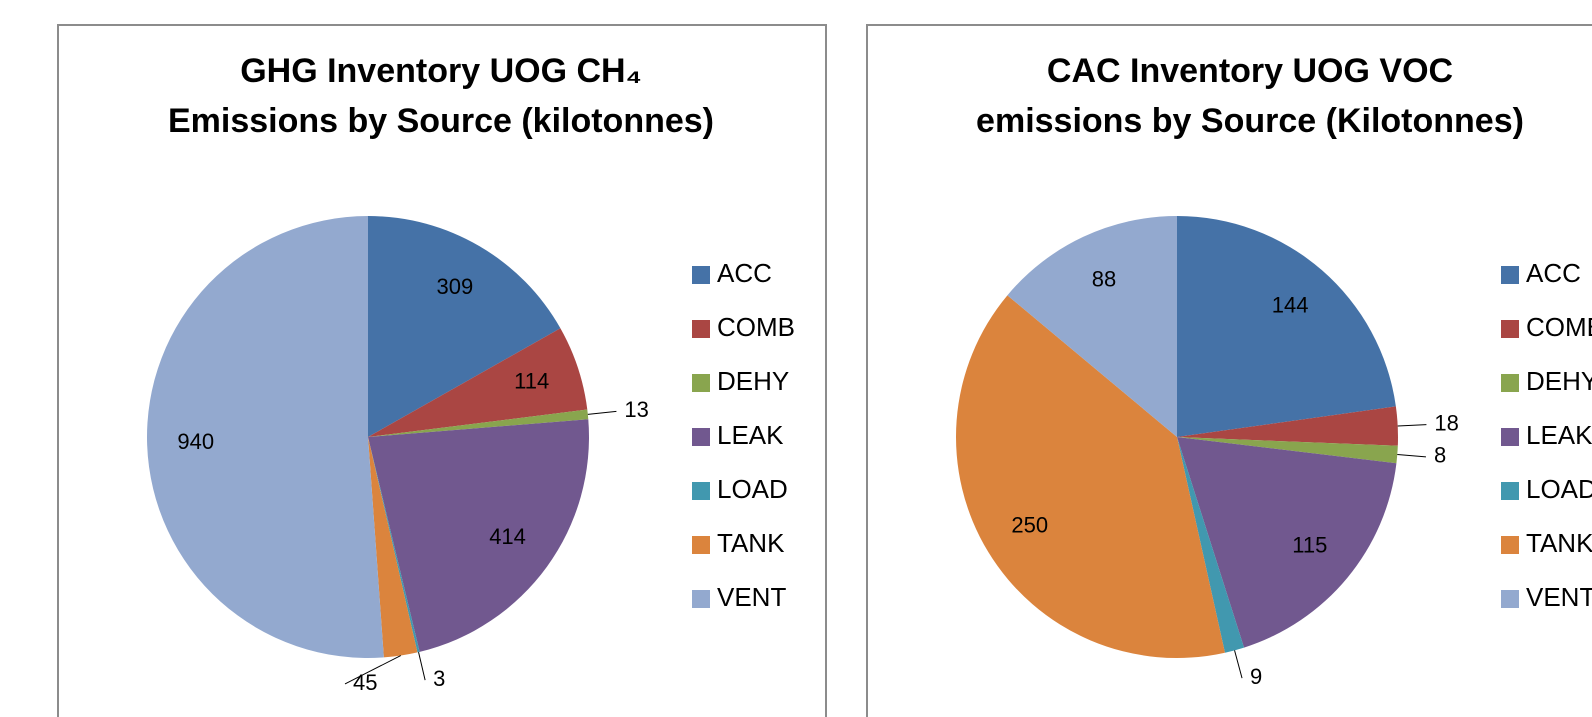 The width and height of the screenshot is (1592, 717). Describe the element at coordinates (1446, 422) in the screenshot. I see `data-label: 18` at that location.